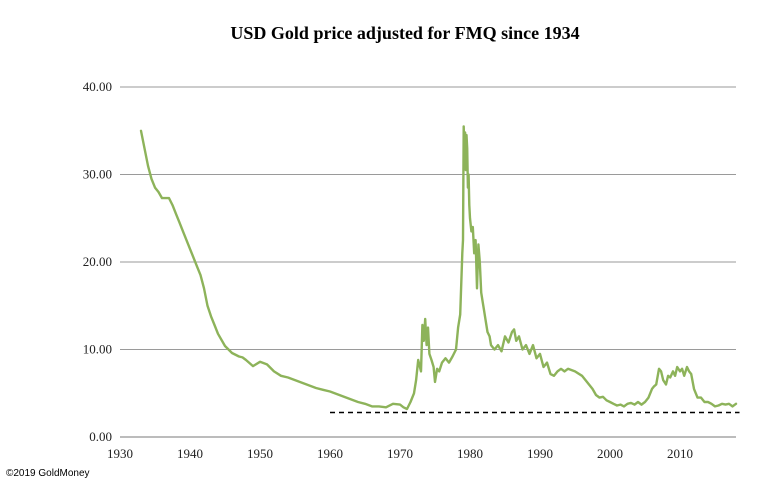 The image size is (765, 498). I want to click on x-tick-label: 1960, so click(330, 453).